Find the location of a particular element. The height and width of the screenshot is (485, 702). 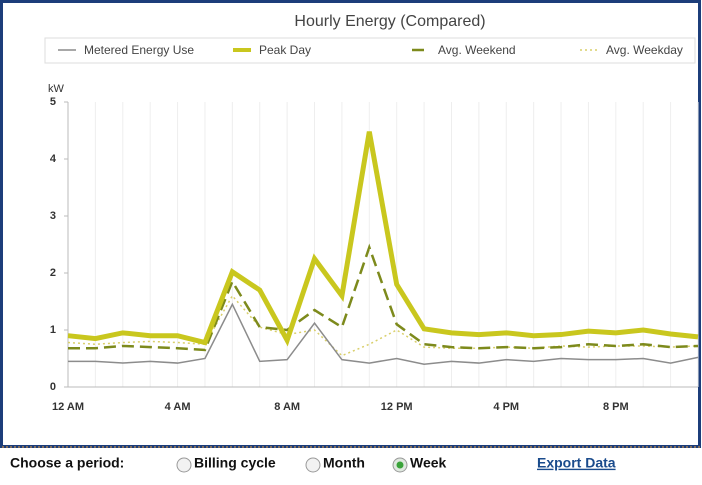

y-tick-label: 0 is located at coordinates (53, 387).